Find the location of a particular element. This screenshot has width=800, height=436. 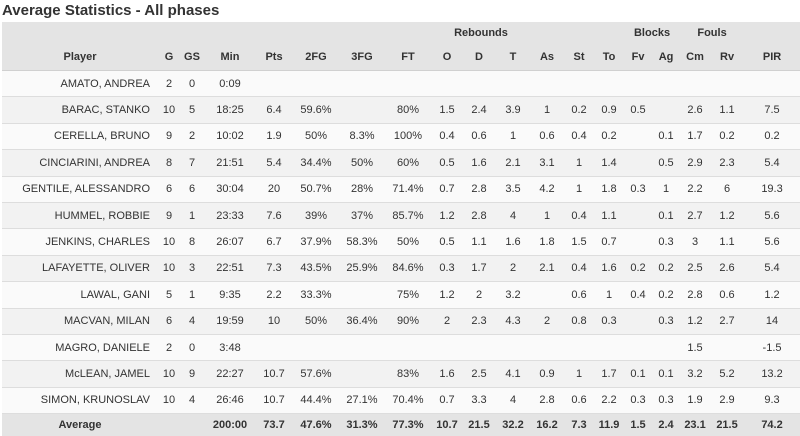

stat-cell-to: 1.7 is located at coordinates (609, 374).